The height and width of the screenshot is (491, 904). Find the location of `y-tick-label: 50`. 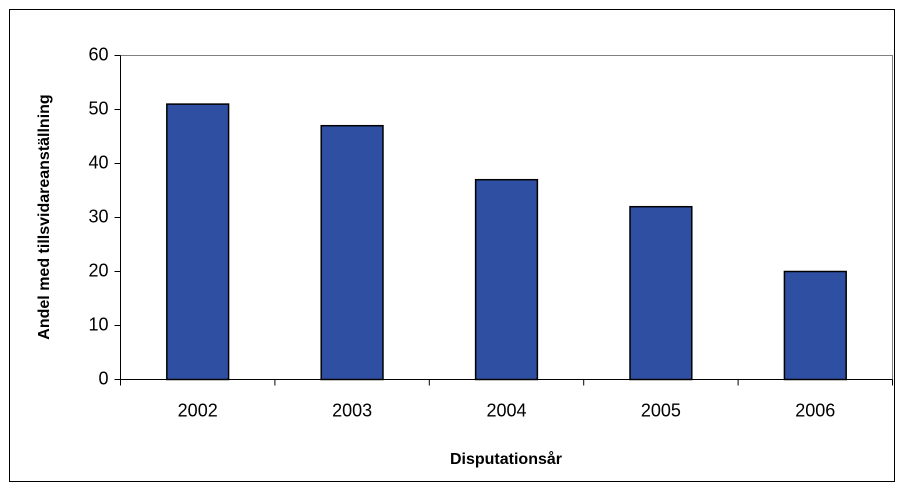

y-tick-label: 50 is located at coordinates (98, 108).